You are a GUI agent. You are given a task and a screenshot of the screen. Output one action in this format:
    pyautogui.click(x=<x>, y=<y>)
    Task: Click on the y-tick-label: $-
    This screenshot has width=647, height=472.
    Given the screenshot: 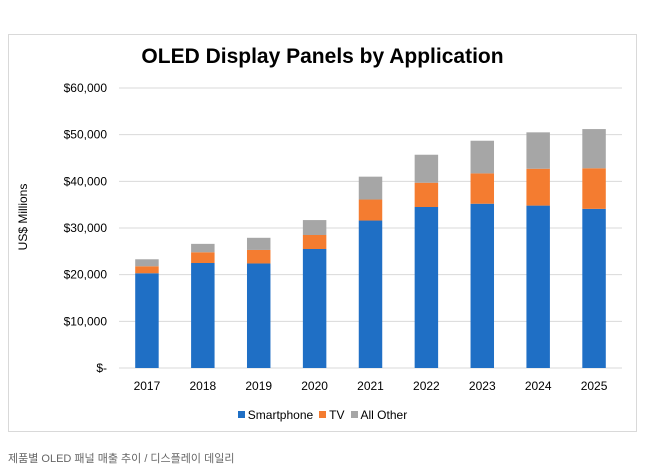 What is the action you would take?
    pyautogui.click(x=101, y=368)
    